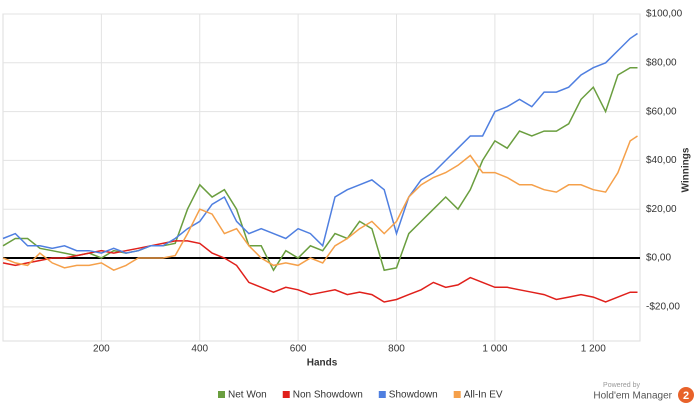 This screenshot has width=700, height=404. What do you see at coordinates (328, 395) in the screenshot?
I see `legend-label: Non Showdown` at bounding box center [328, 395].